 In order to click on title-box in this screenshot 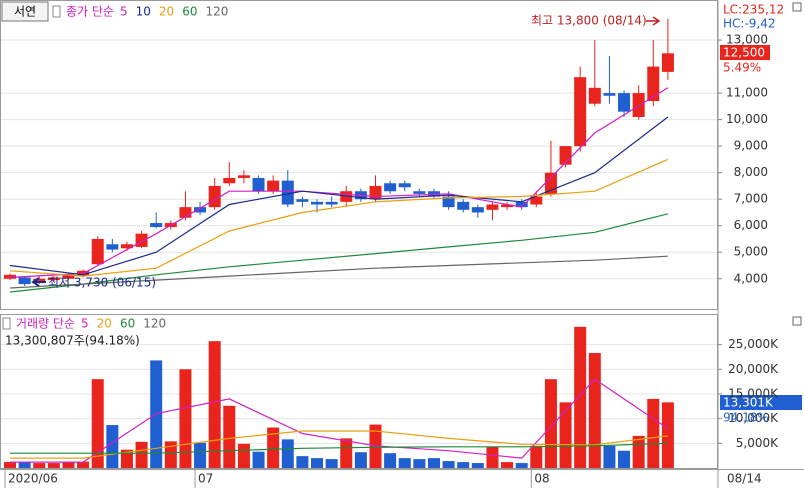, I will do `click(25, 11)`.